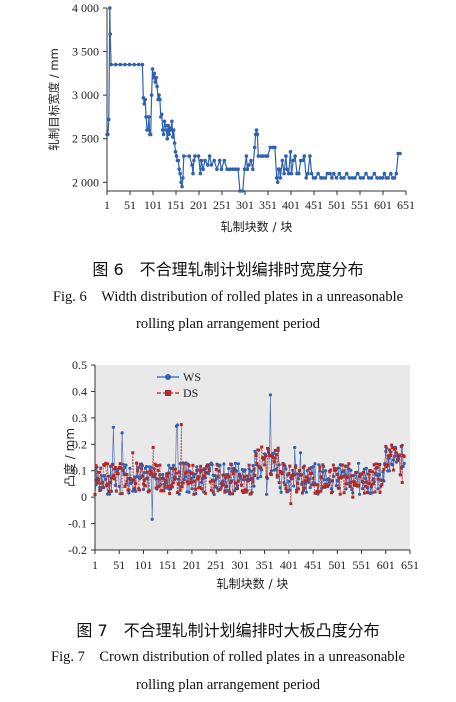  What do you see at coordinates (253, 583) in the screenshot?
I see `x-axis-label: 轧制块数 / 块` at bounding box center [253, 583].